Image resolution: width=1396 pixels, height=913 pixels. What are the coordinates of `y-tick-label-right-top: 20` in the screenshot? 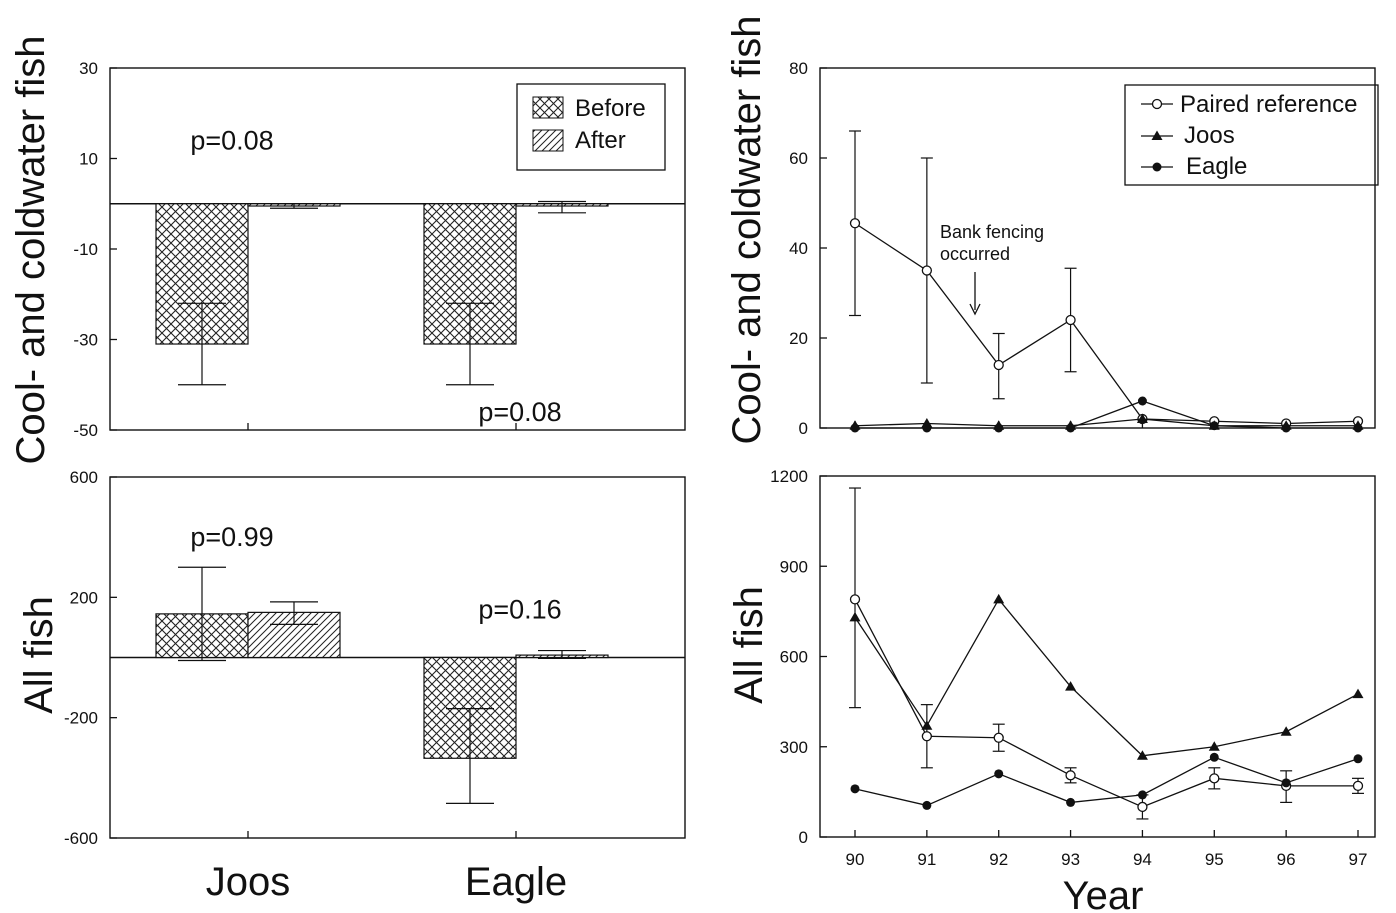 It's located at (798, 338).